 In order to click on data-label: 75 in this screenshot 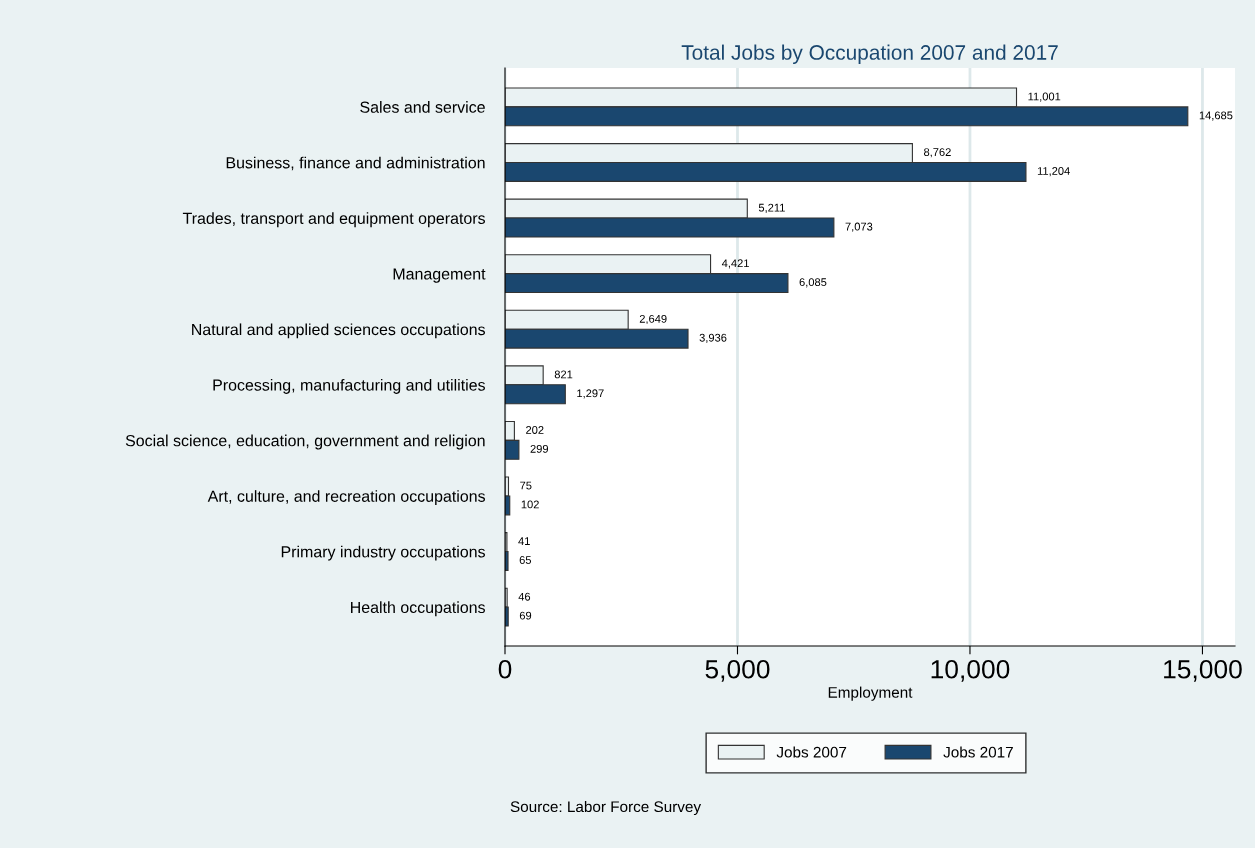, I will do `click(526, 485)`.